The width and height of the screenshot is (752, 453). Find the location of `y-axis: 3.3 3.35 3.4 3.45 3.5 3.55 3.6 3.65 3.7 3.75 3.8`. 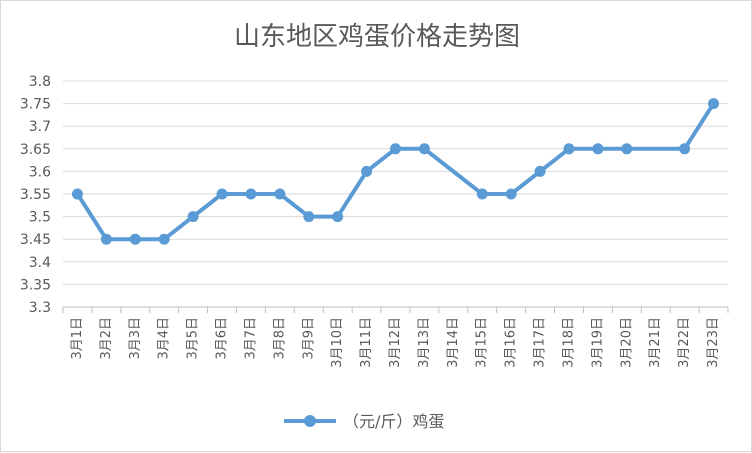

y-axis: 3.3 3.35 3.4 3.45 3.5 3.55 3.6 3.65 3.7 3.75 3.8 is located at coordinates (35, 195).